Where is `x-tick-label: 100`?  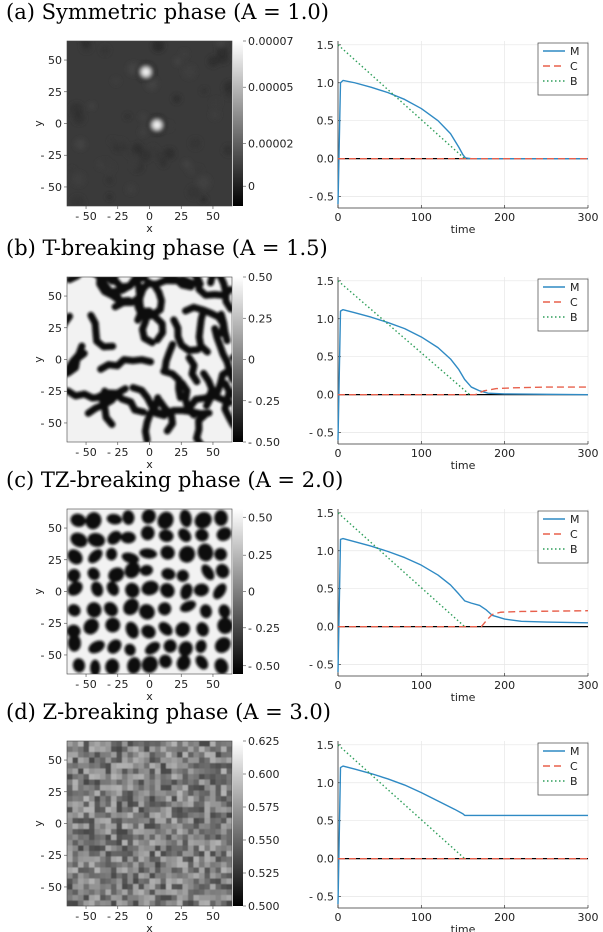 x-tick-label: 100 is located at coordinates (421, 917).